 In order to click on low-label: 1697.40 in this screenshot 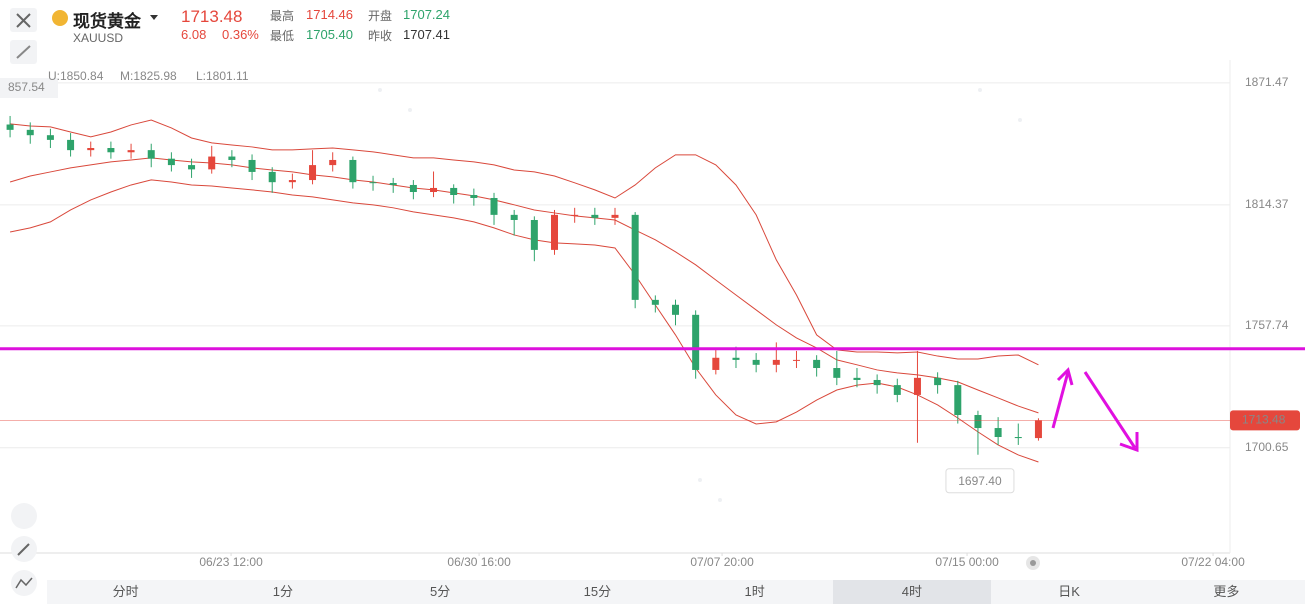, I will do `click(980, 481)`.